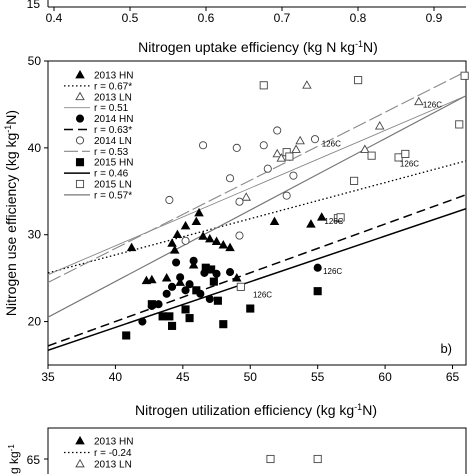 The width and height of the screenshot is (474, 474). I want to click on top-x-tick-label: 0.8, so click(358, 18).